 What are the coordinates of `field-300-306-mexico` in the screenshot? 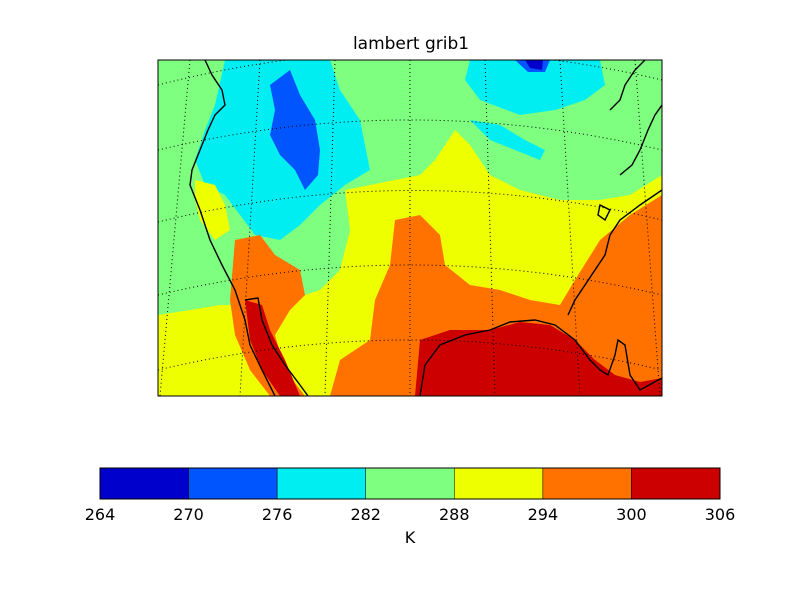 It's located at (272, 348).